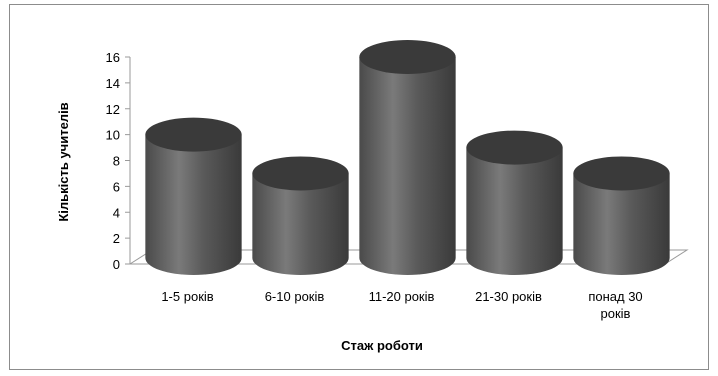 Image resolution: width=718 pixels, height=376 pixels. I want to click on y-axis-title: Кількість учителів, so click(63, 161).